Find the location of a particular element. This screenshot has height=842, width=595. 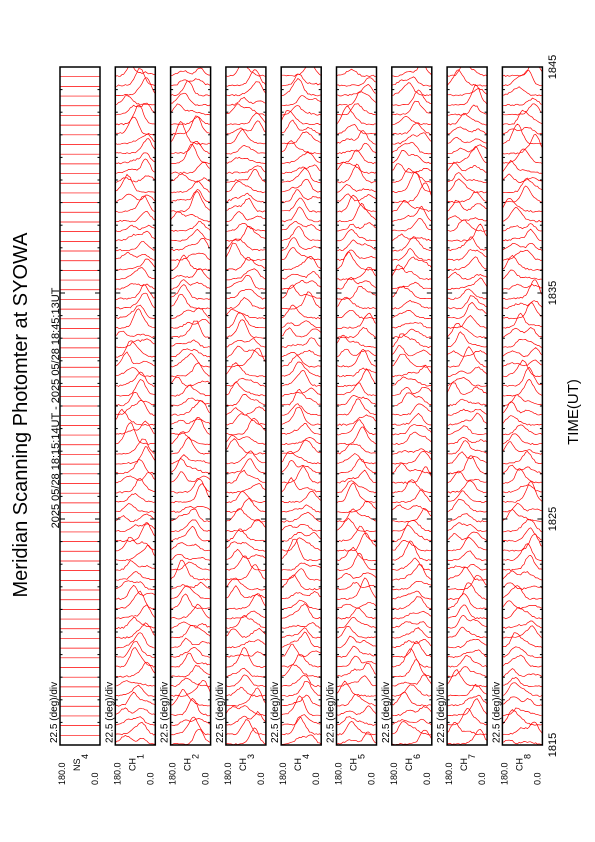

panel: 22.5 (deg)/div 180.0 0.0 CH5 is located at coordinates (352, 425).